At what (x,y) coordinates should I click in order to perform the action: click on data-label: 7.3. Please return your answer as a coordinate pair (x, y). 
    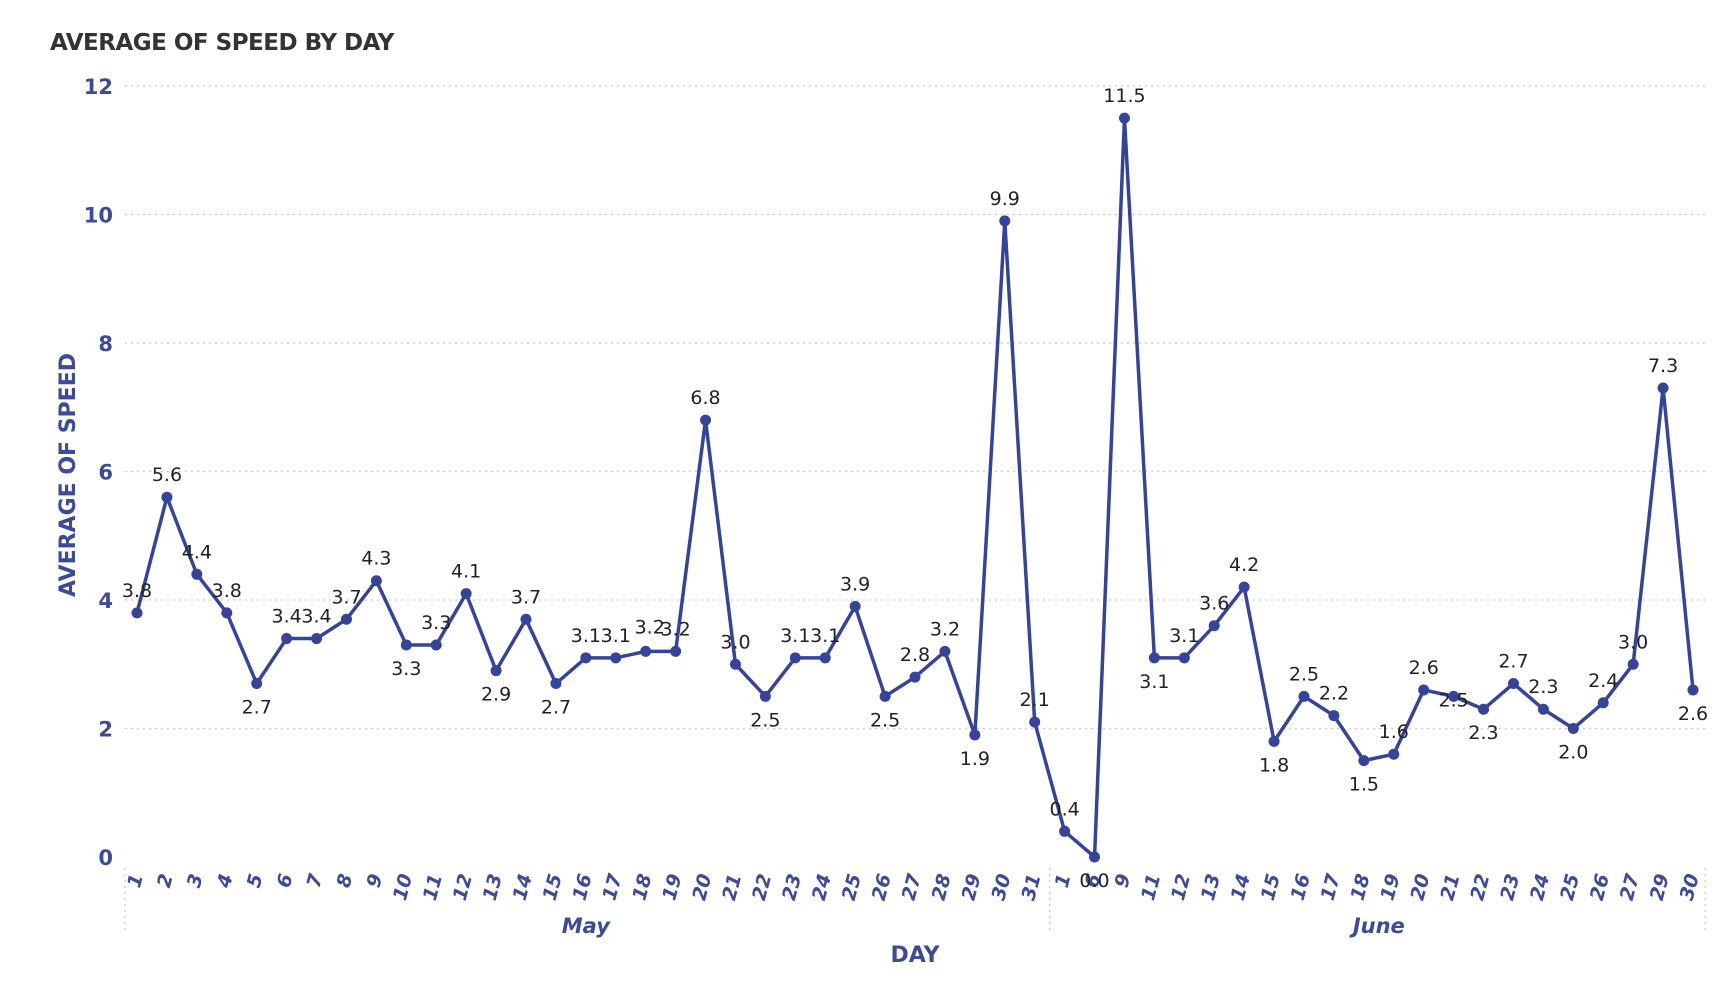
    Looking at the image, I should click on (1663, 366).